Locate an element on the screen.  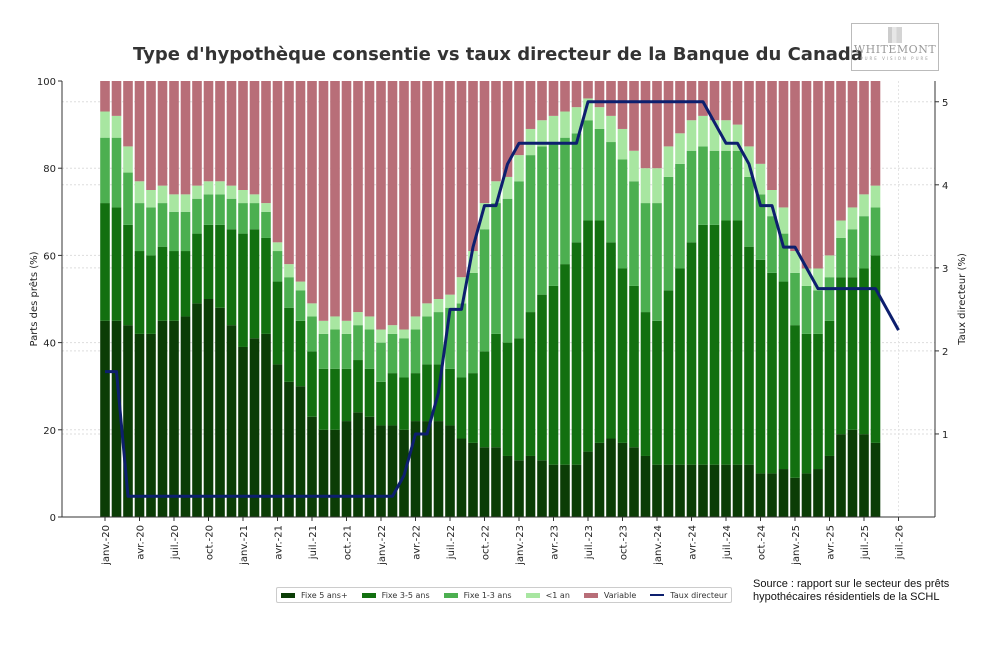
logo-name: WHITEMONT is located at coordinates (895, 49).